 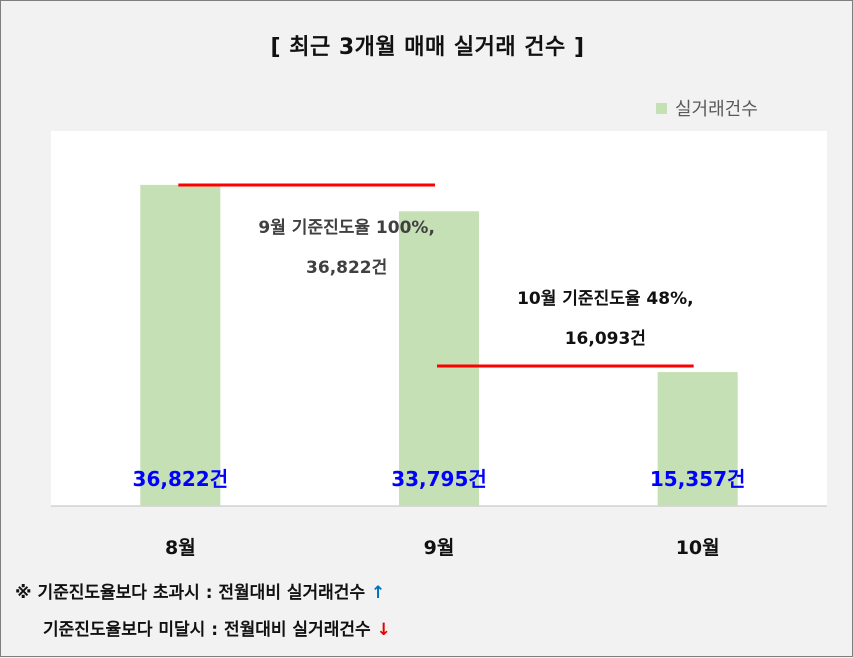 What do you see at coordinates (439, 548) in the screenshot?
I see `x-tick-label-2: 9월` at bounding box center [439, 548].